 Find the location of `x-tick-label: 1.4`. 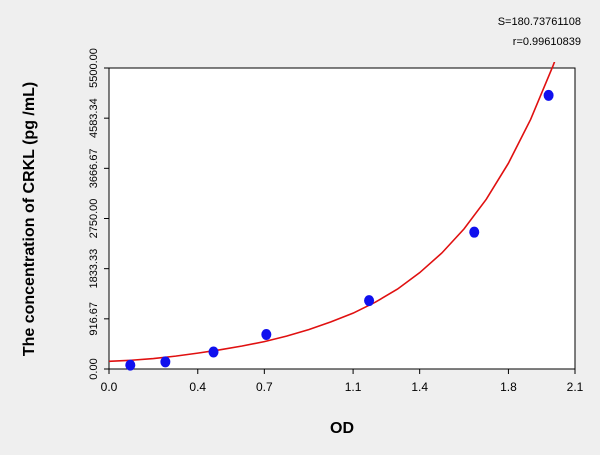

x-tick-label: 1.4 is located at coordinates (419, 387).